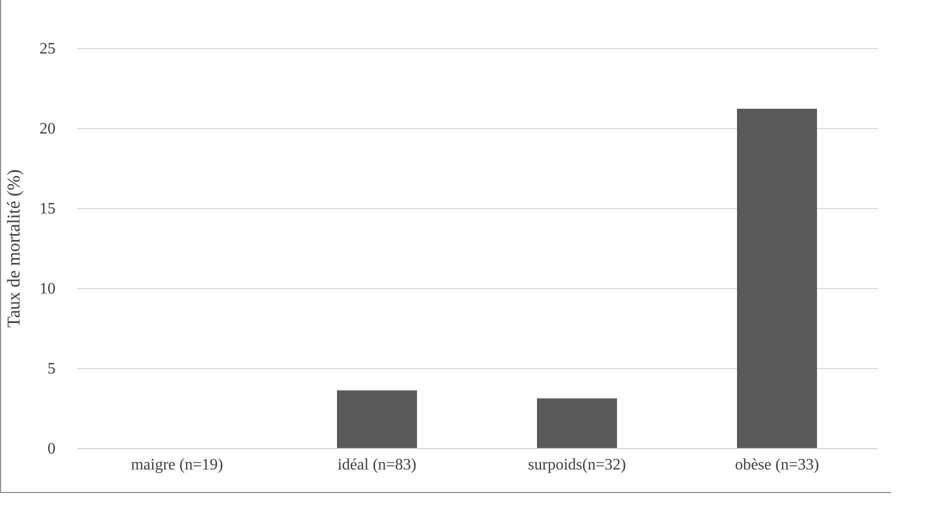  Describe the element at coordinates (52, 449) in the screenshot. I see `y-tick-label: 0` at that location.